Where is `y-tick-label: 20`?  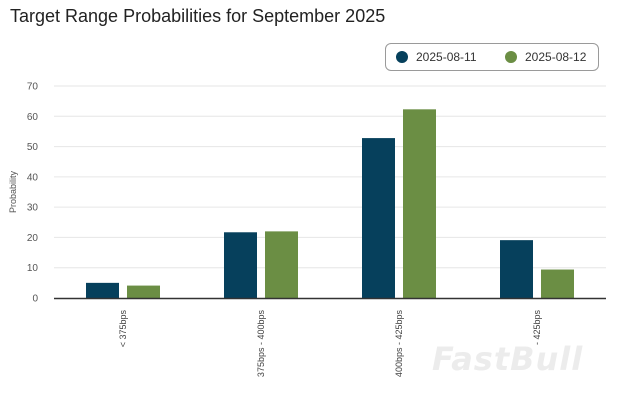 y-tick-label: 20 is located at coordinates (33, 238).